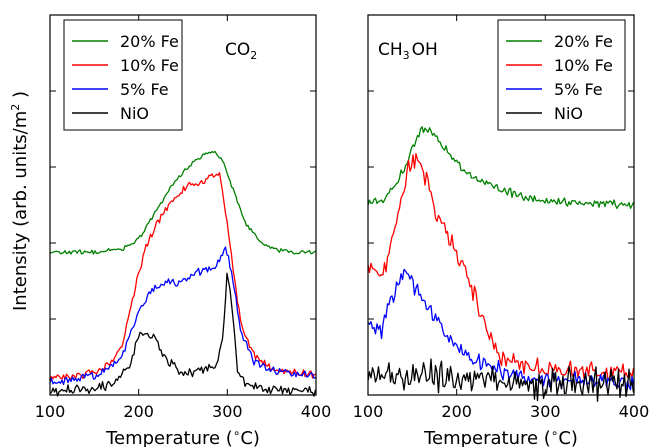 The image size is (654, 447). I want to click on y-axis-label: Intensity (arb. units/m2 ), so click(20, 201).